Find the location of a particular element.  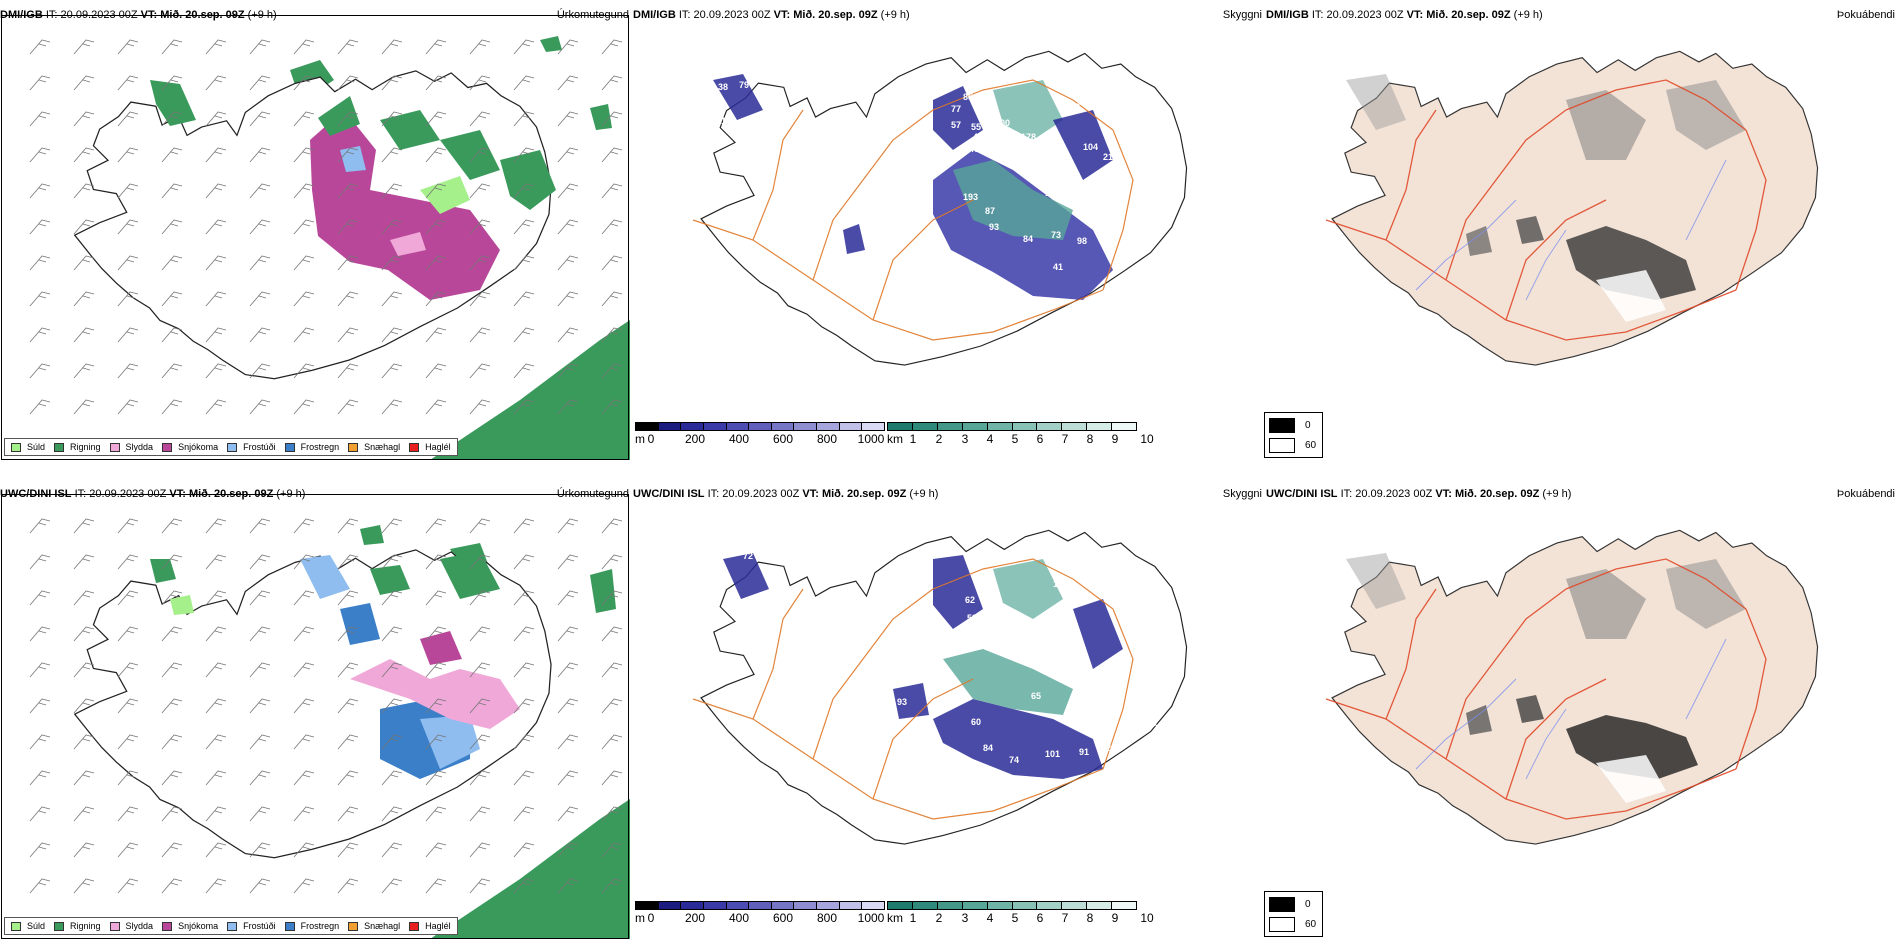

valid-time: Mið. 20.sep. 09Z is located at coordinates (1497, 494).